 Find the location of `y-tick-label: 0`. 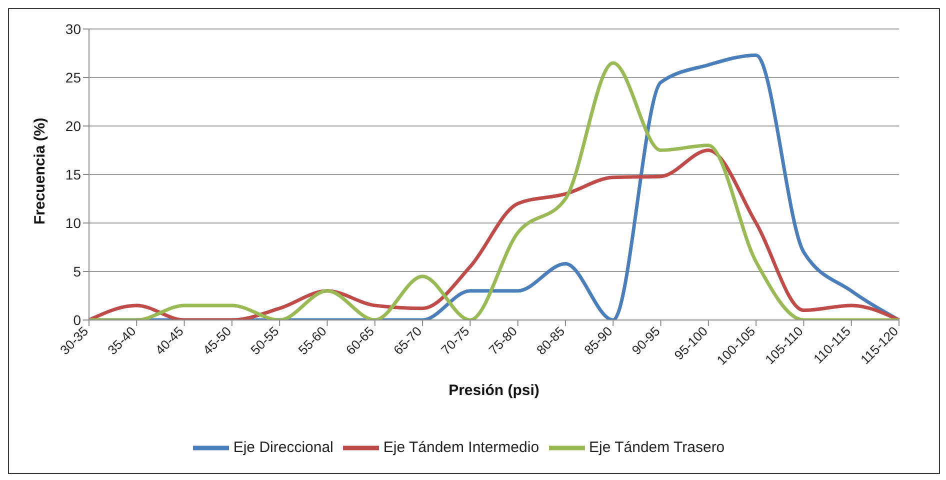

y-tick-label: 0 is located at coordinates (77, 320).